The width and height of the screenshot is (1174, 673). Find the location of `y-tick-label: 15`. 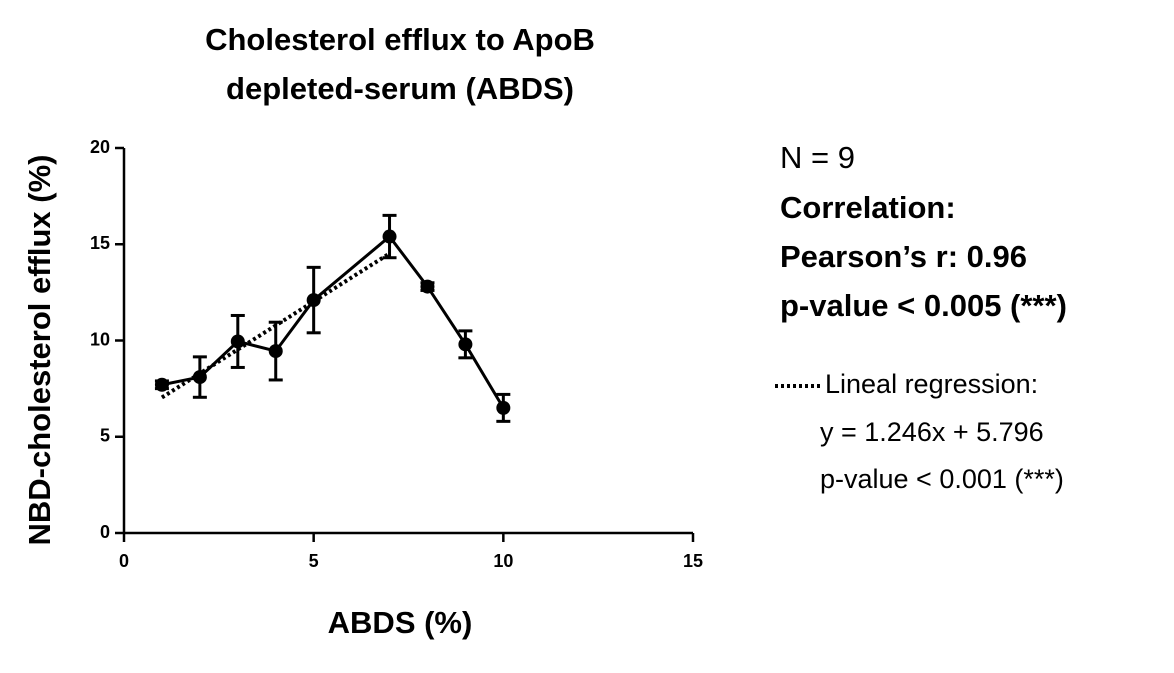

y-tick-label: 15 is located at coordinates (100, 243).